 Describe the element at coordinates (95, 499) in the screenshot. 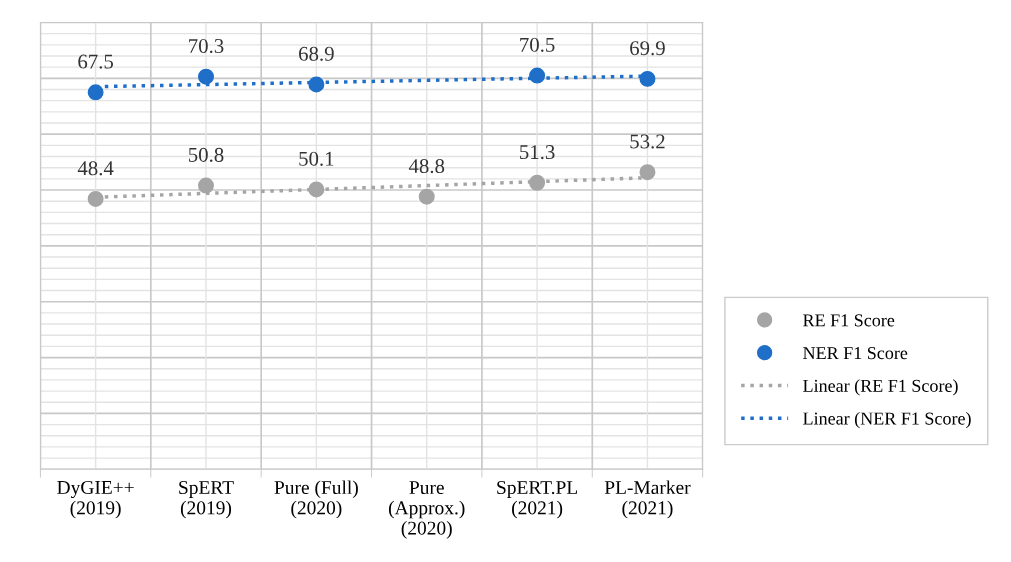

I see `x-tick-label: DyGIE++ (2019)` at that location.